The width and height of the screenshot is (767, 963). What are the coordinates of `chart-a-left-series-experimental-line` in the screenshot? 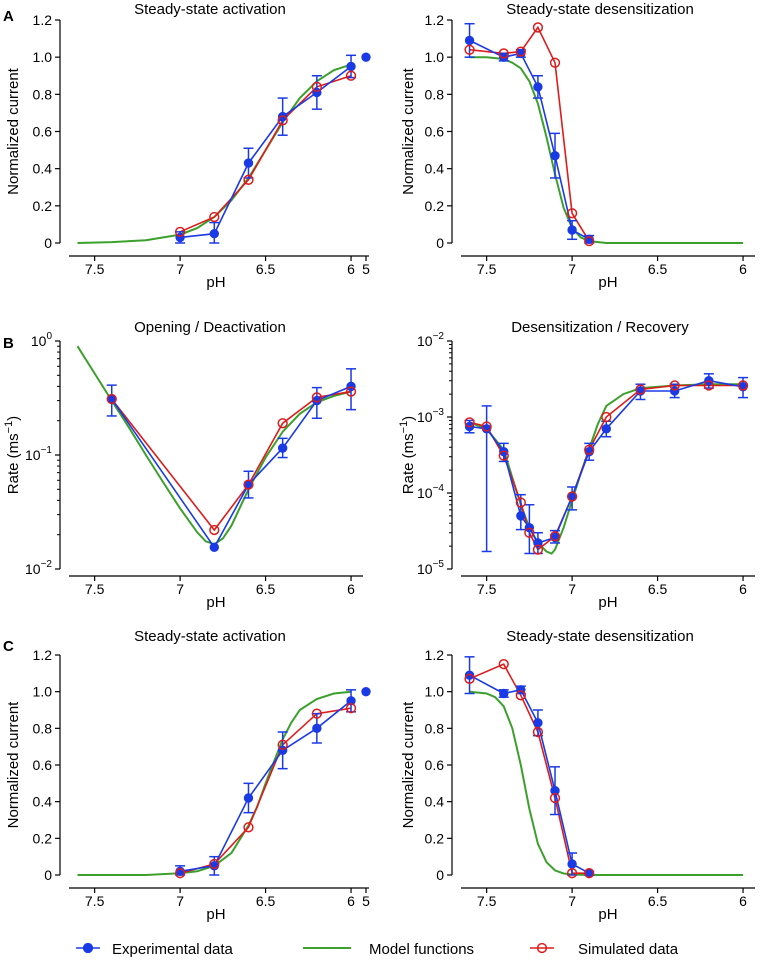 It's located at (266, 152).